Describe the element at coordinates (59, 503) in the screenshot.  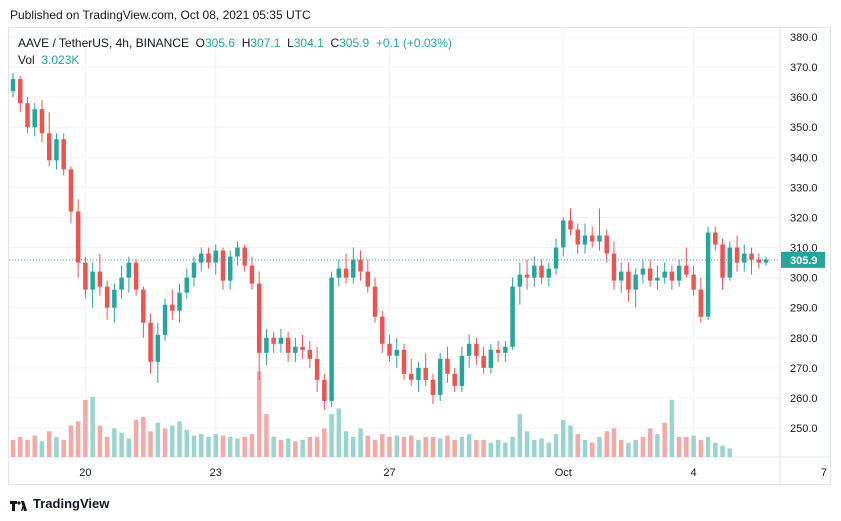
I see `footer-brand: TradingView` at that location.